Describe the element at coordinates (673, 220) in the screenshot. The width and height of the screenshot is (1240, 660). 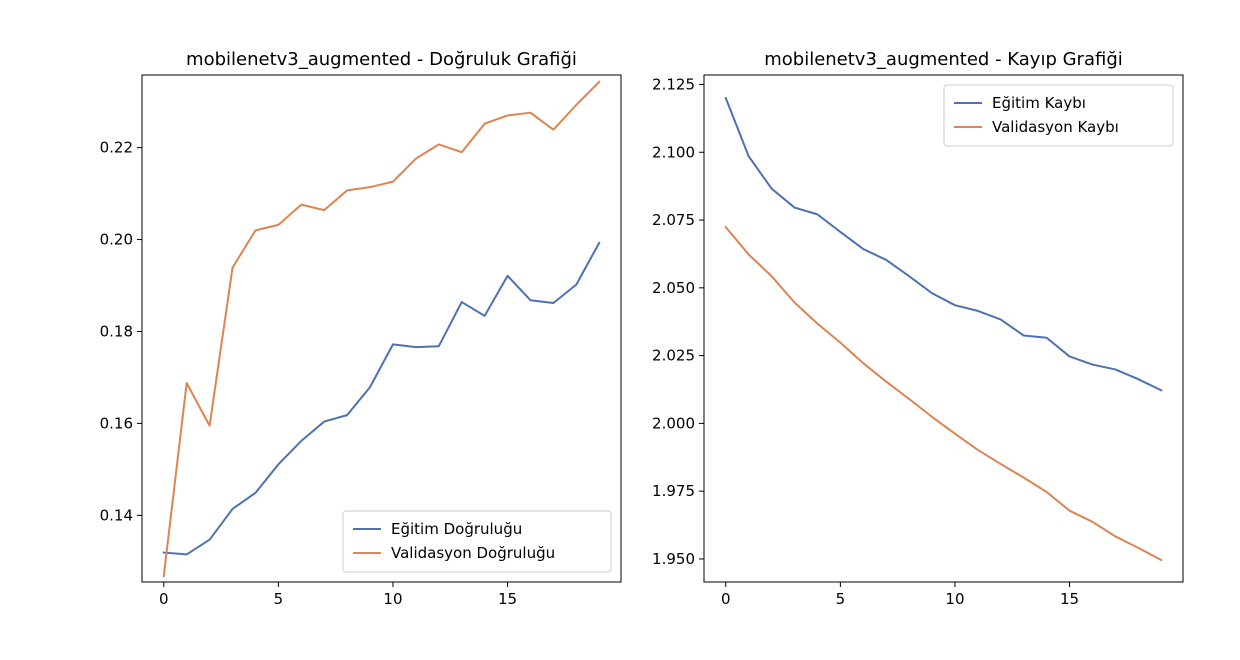
I see `y-tick-label: 2.075` at that location.